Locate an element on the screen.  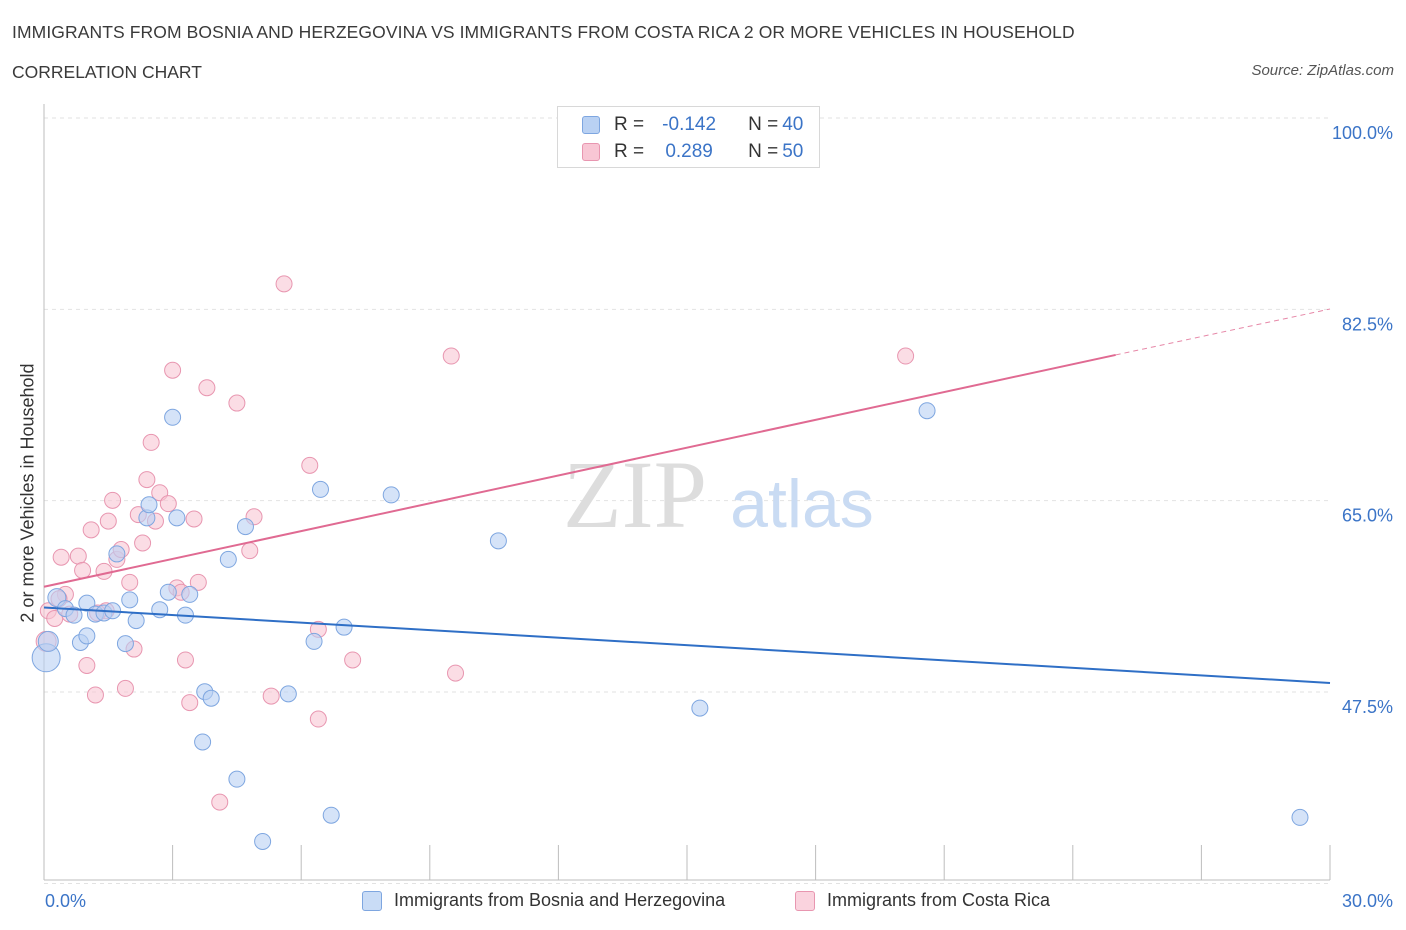
legend-row-costa-rica: R = 0.289 N = 50 is located at coordinates (692, 152).